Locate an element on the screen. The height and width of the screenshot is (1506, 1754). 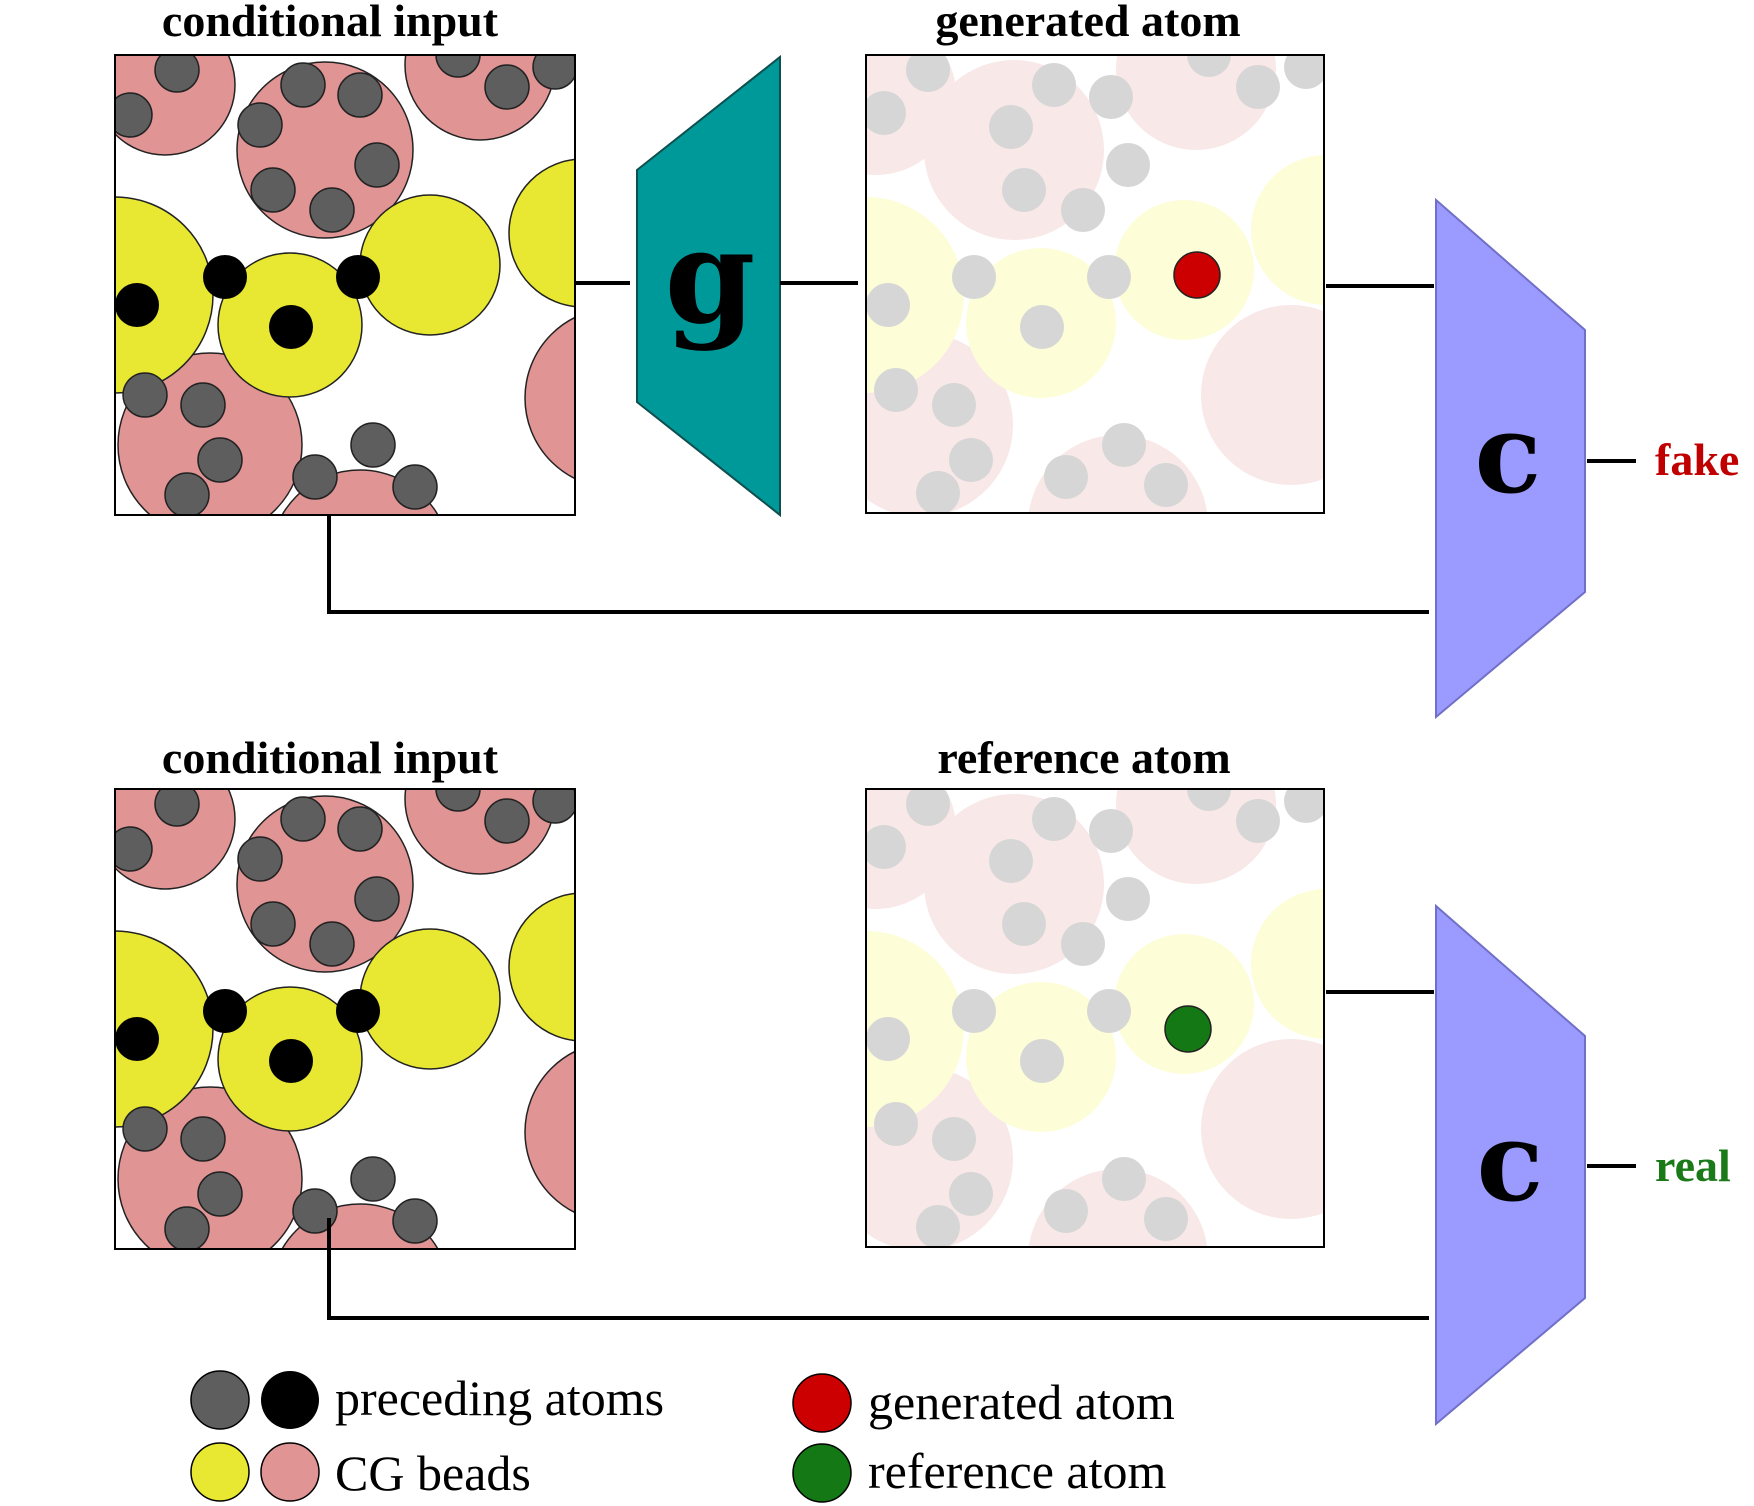
bottom-input-title: conditional input is located at coordinates (330, 757).